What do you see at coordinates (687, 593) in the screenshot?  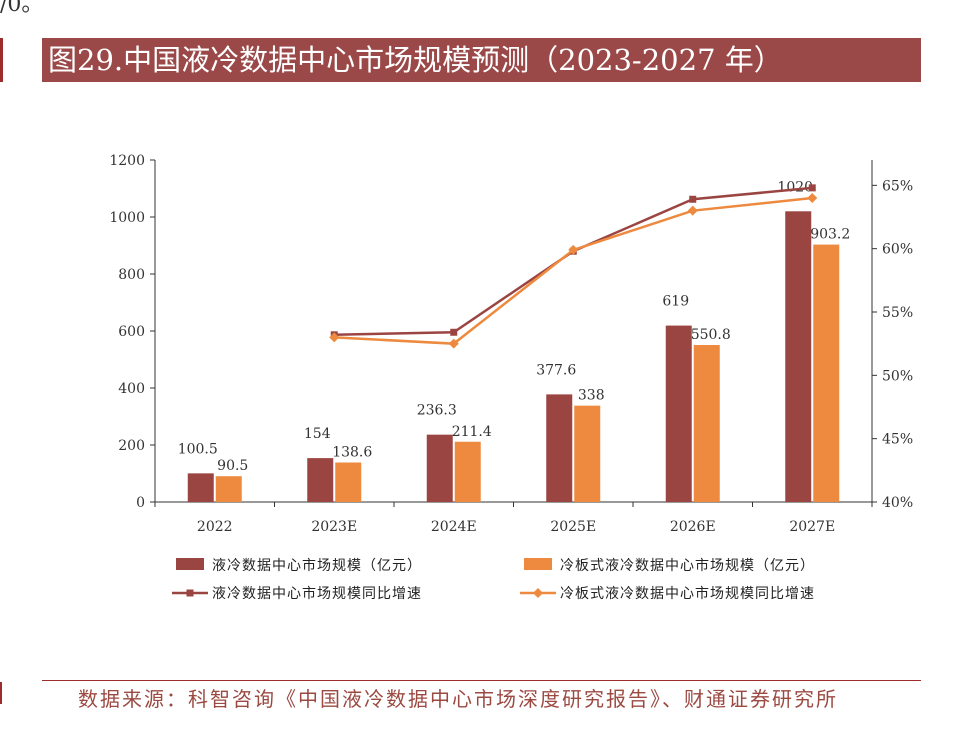 I see `legend-label: 冷板式液冷数据中心市场规模同比增速` at bounding box center [687, 593].